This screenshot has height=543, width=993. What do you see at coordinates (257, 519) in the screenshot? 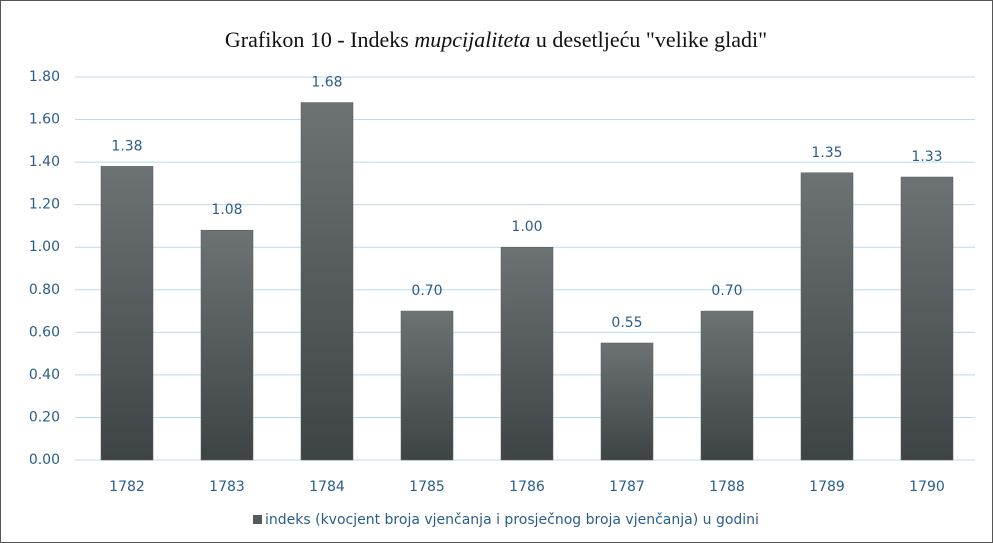
I see `legend-swatch` at bounding box center [257, 519].